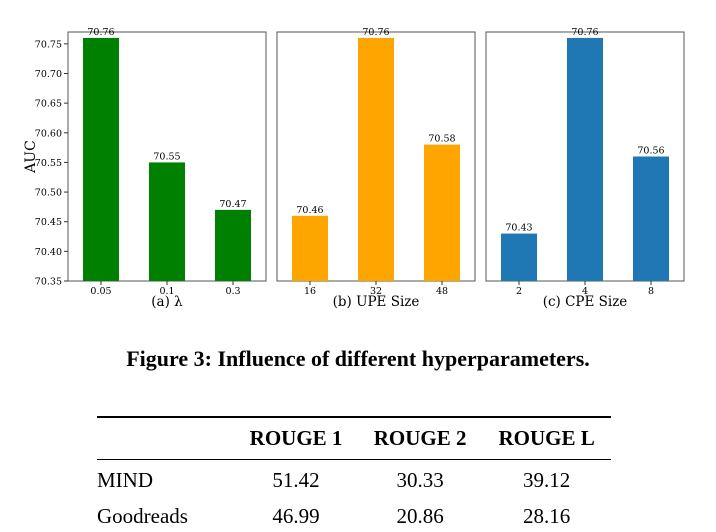  Describe the element at coordinates (585, 302) in the screenshot. I see `panel-caption: (c) CPE Size` at that location.